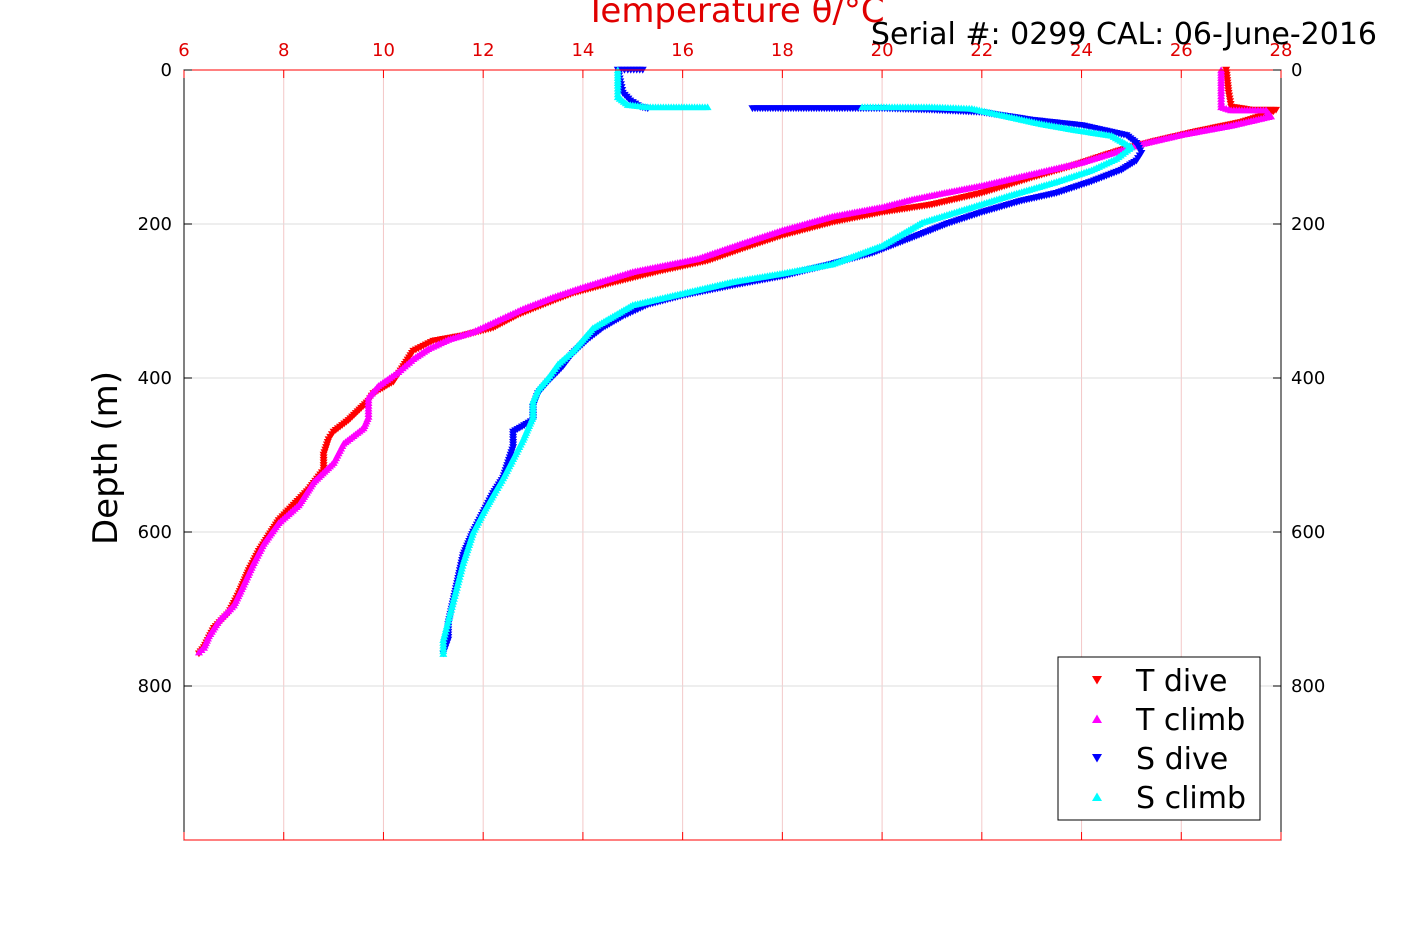  Describe the element at coordinates (1190, 720) in the screenshot. I see `legend-label: T climb` at that location.